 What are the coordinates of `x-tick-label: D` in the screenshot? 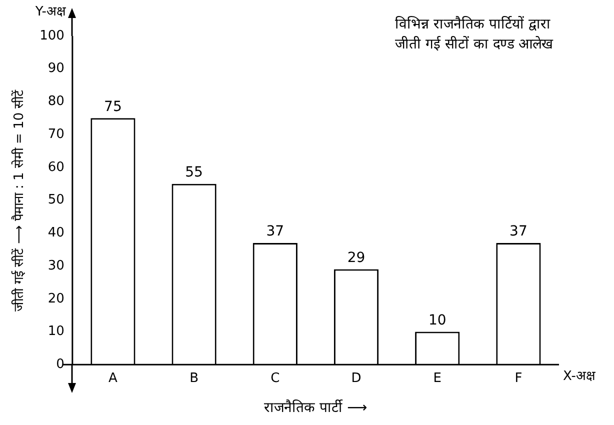 It's located at (356, 378).